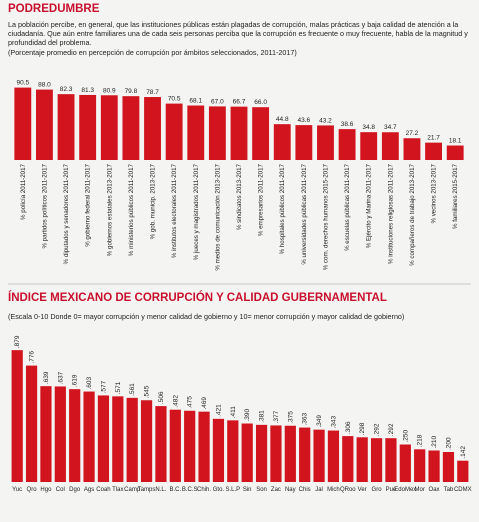 The image size is (479, 522). What do you see at coordinates (75, 380) in the screenshot?
I see `value-label: .619` at bounding box center [75, 380].